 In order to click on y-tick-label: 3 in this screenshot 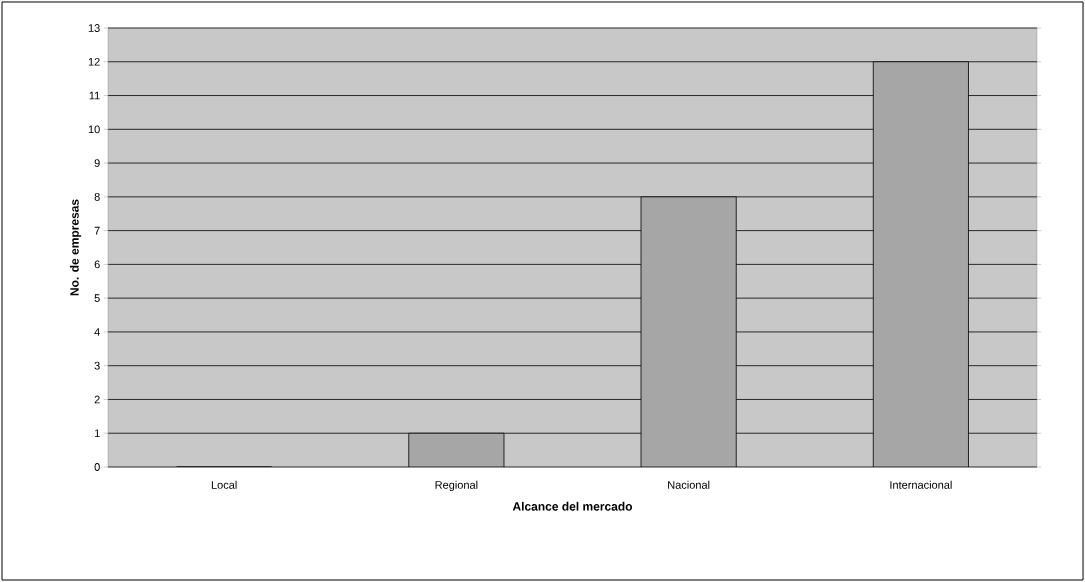, I will do `click(97, 365)`.